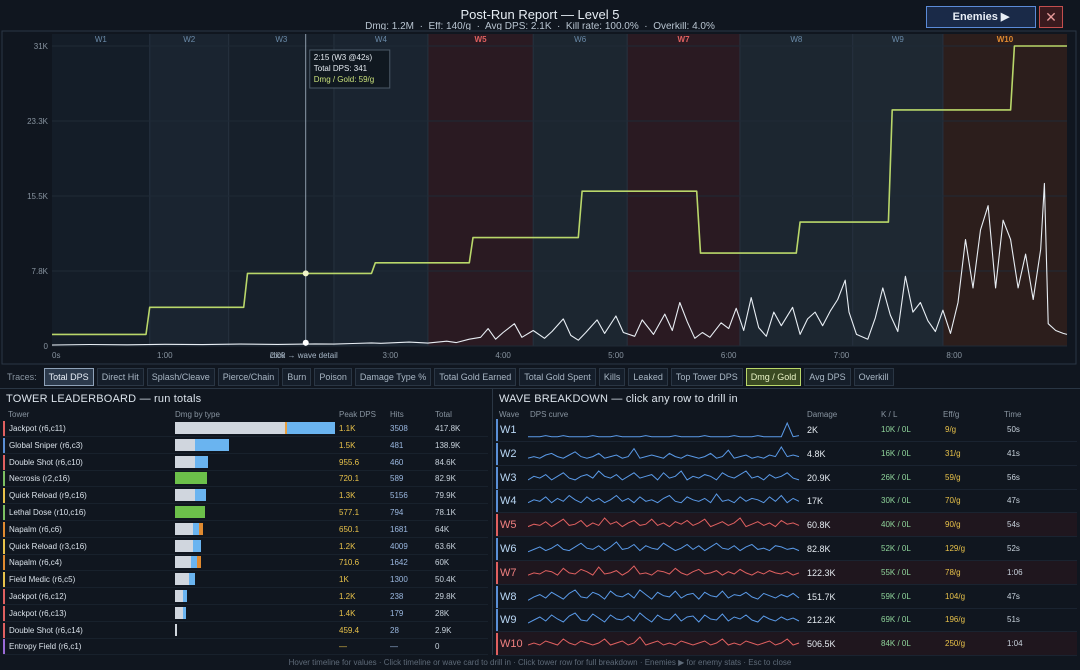 Image resolution: width=1080 pixels, height=670 pixels. I want to click on wave-label-w10: W10, so click(1005, 39).